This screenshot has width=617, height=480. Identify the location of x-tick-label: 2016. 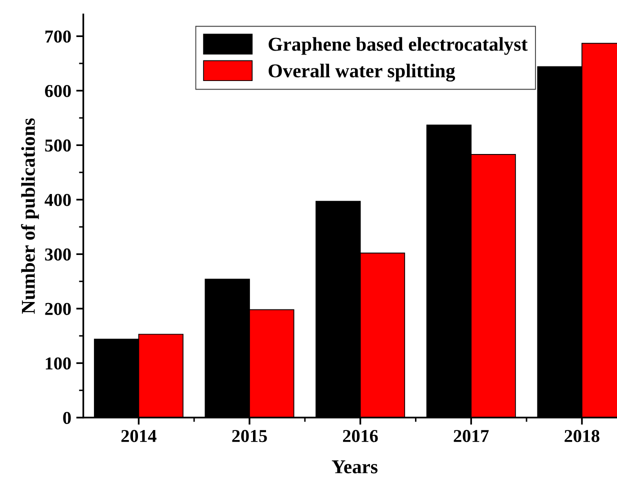
(360, 436).